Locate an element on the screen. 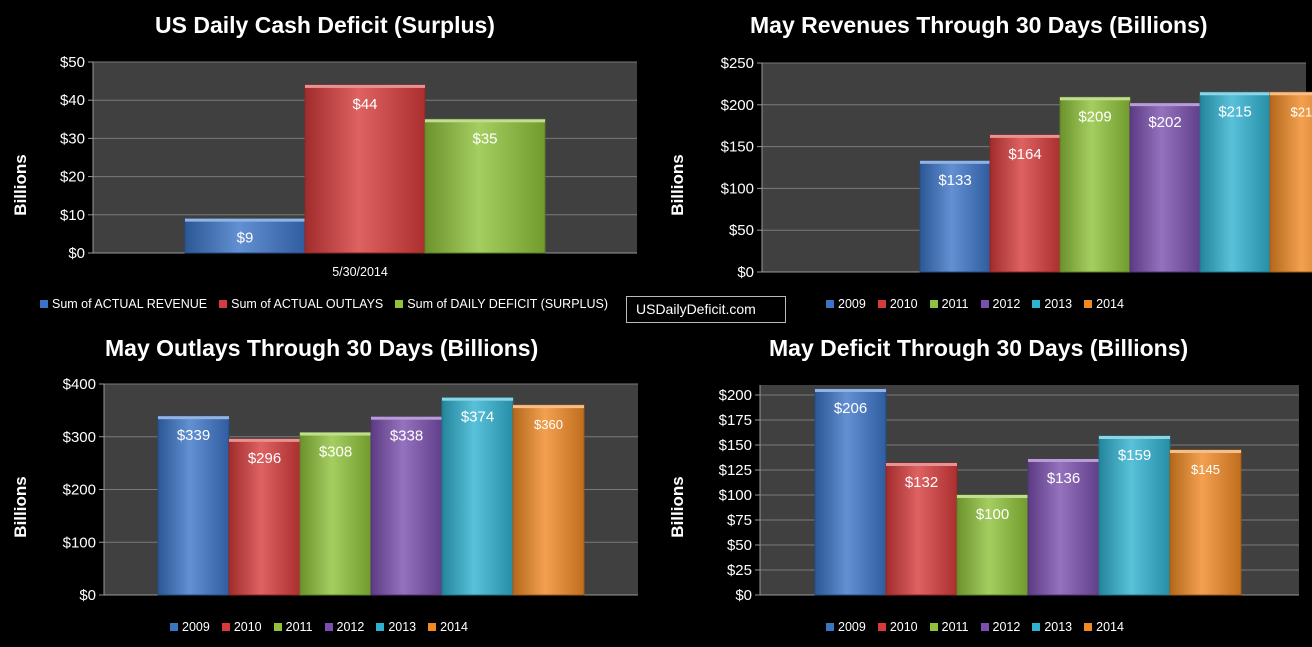  data-label: $9 is located at coordinates (245, 238).